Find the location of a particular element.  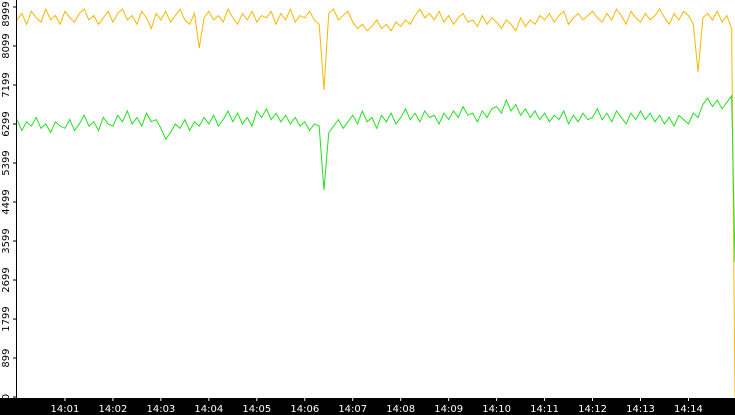

y-tick-label: 3599 is located at coordinates (6, 240).